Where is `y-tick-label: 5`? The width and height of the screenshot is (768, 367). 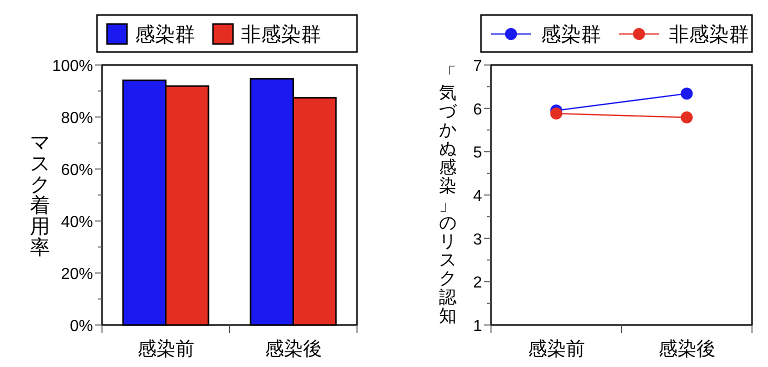 y-tick-label: 5 is located at coordinates (477, 153).